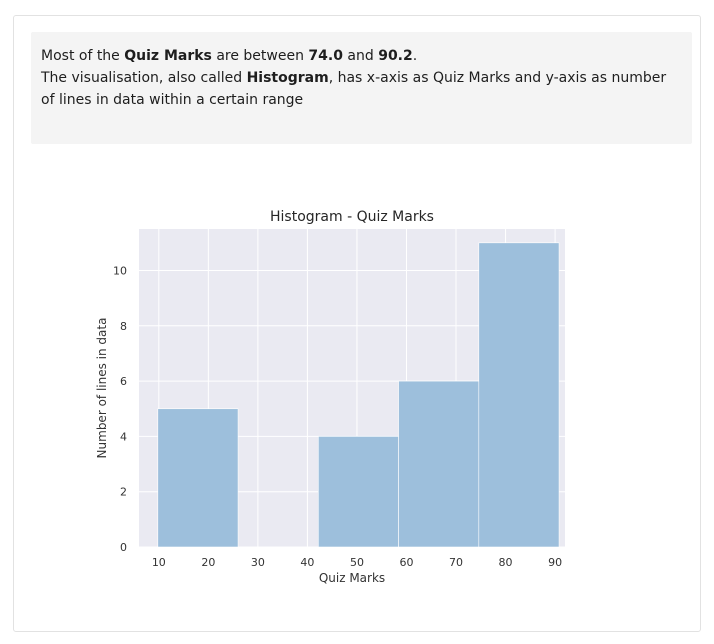 The height and width of the screenshot is (644, 714). I want to click on x-tick-labels: 10 20 30 40 50 60 70 80 90, so click(357, 562).